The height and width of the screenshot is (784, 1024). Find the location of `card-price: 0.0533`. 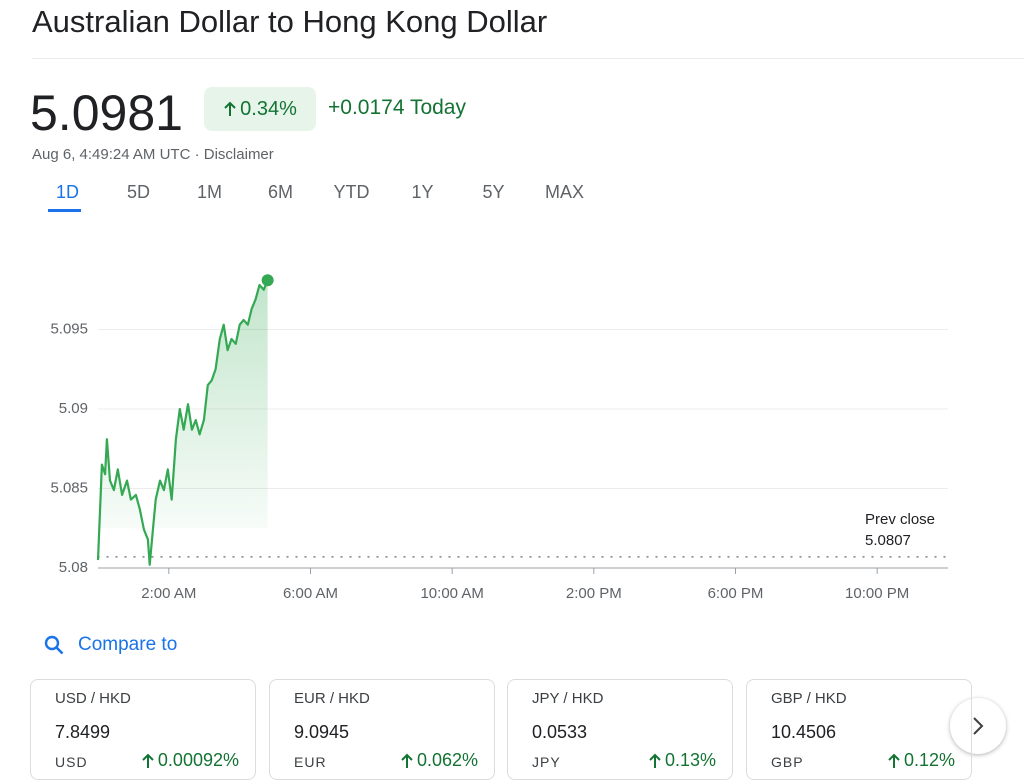

card-price: 0.0533 is located at coordinates (560, 732).